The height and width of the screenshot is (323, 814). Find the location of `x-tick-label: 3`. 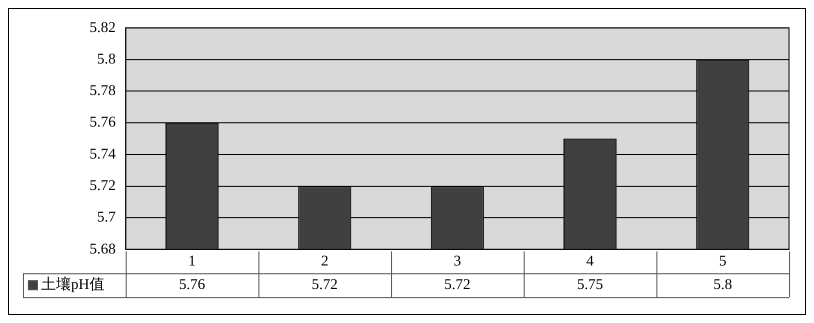

x-tick-label: 3 is located at coordinates (458, 261).